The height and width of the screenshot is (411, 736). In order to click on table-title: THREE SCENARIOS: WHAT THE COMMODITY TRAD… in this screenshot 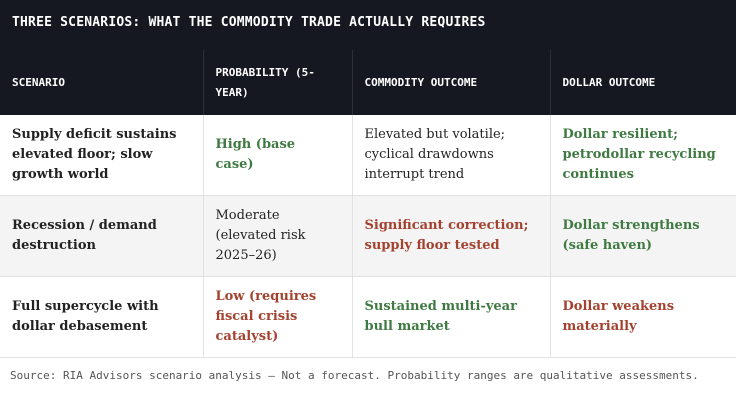, I will do `click(368, 25)`.